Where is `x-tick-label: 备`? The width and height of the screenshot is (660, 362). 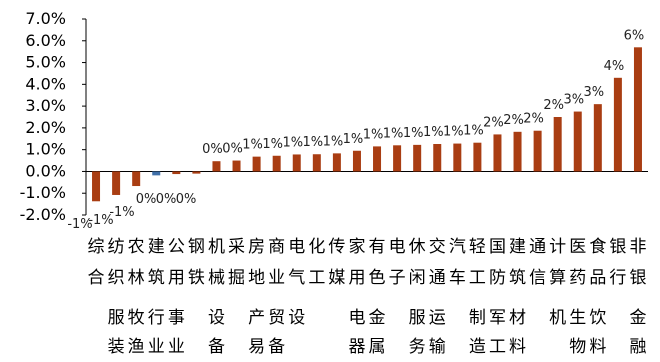
x-tick-label: 备 is located at coordinates (276, 347).